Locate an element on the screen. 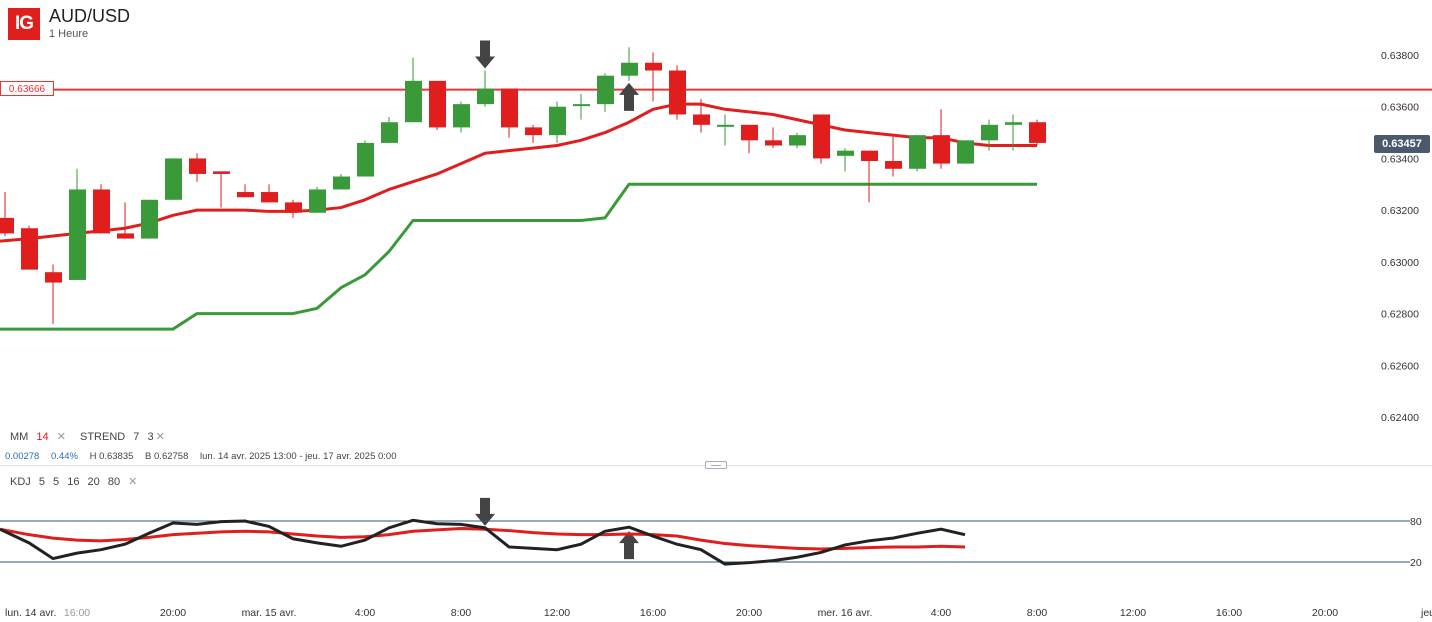 This screenshot has width=1432, height=622. price-tick-label: 0.63200 is located at coordinates (1400, 211).